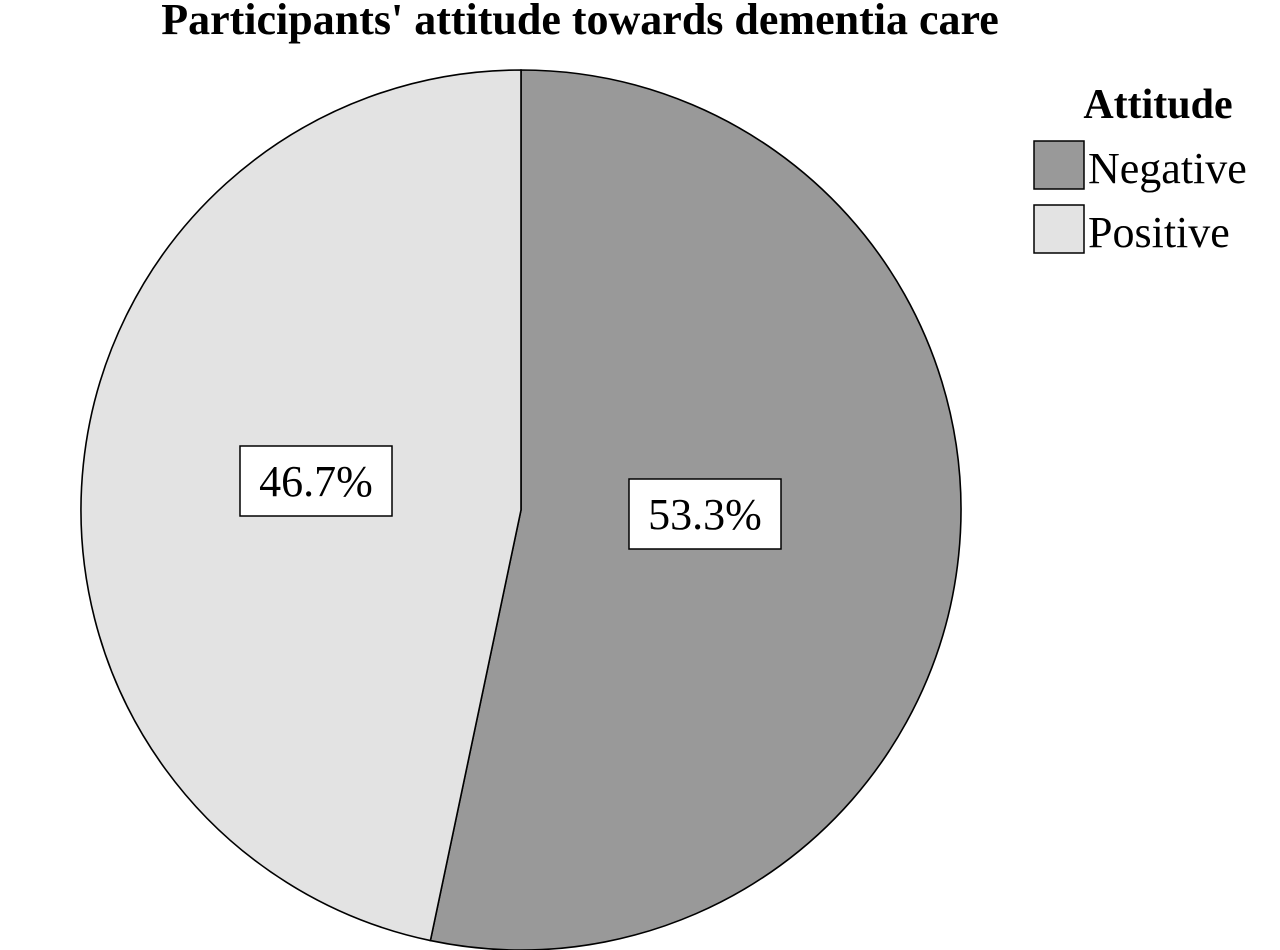 The image size is (1280, 950). Describe the element at coordinates (1157, 105) in the screenshot. I see `legend-title: Attitude` at that location.